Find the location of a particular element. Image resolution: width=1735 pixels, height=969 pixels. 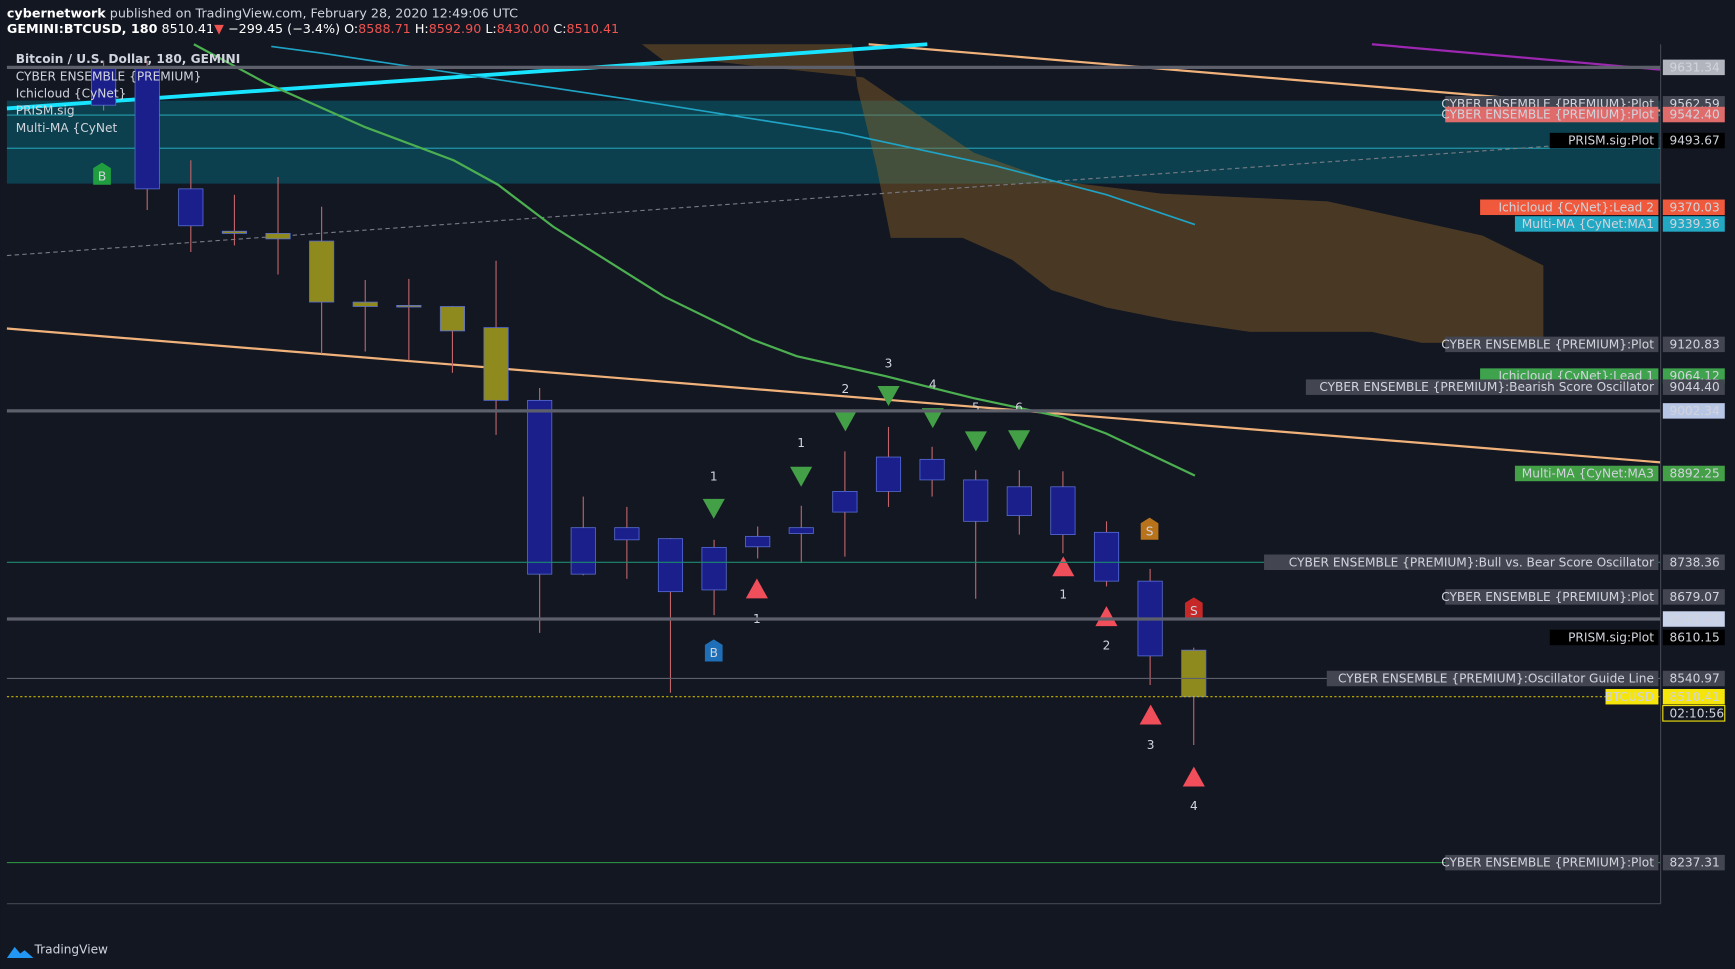

signal-label: 6 is located at coordinates (1019, 408).